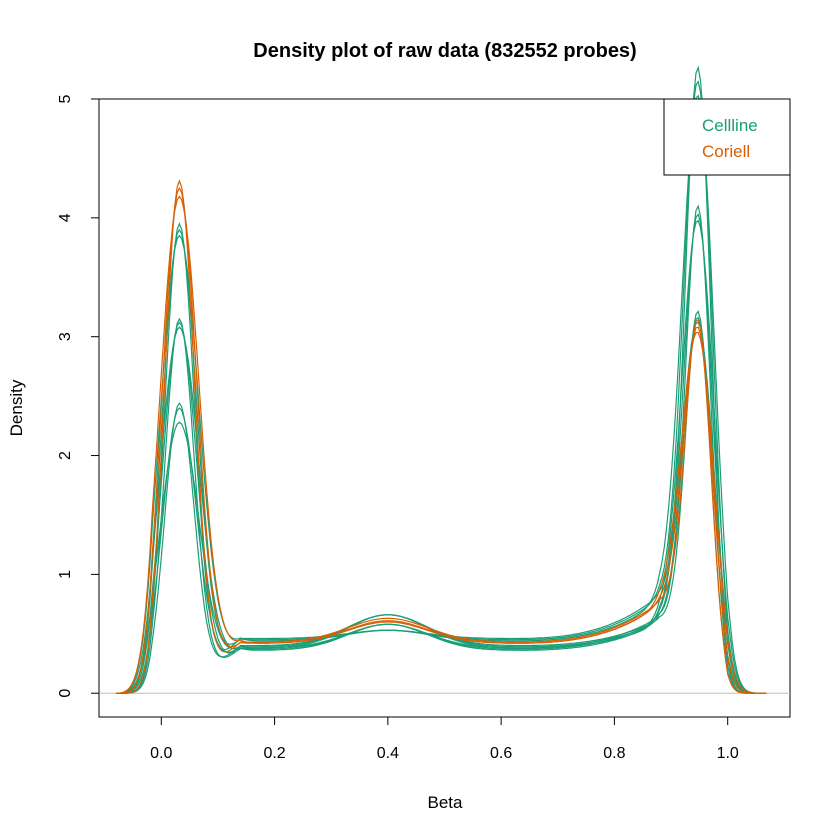  Describe the element at coordinates (446, 802) in the screenshot. I see `x-axis-label: Beta` at that location.